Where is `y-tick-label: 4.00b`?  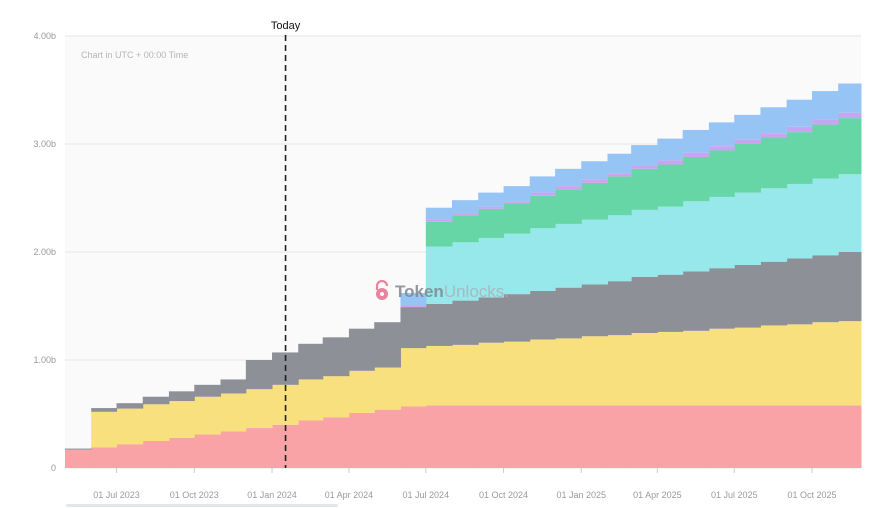
y-tick-label: 4.00b is located at coordinates (44, 36).